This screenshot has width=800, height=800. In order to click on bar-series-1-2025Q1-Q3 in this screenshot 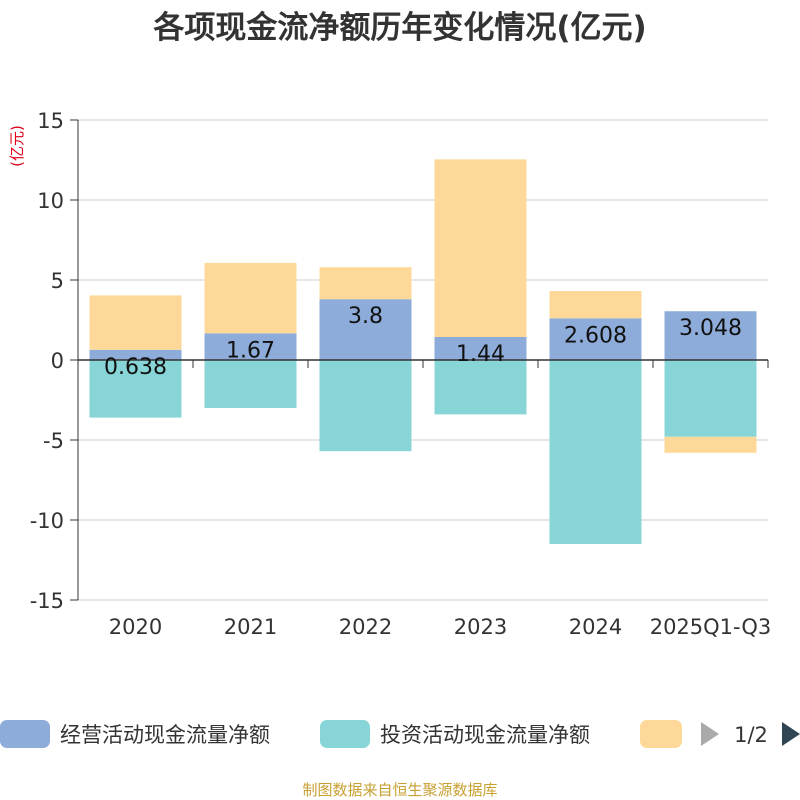, I will do `click(710, 398)`.